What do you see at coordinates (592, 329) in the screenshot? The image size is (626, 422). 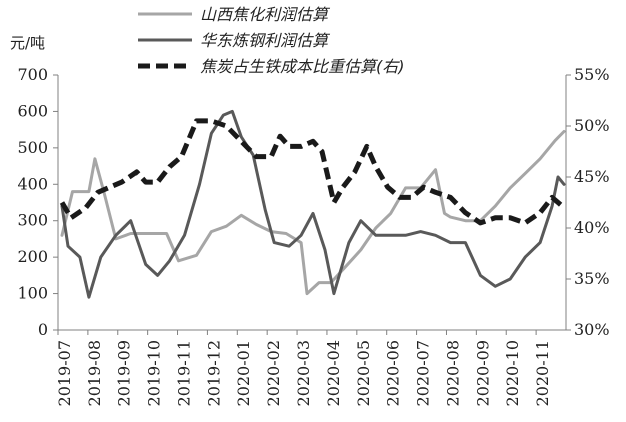 I see `y-right-tick-label: 30%` at bounding box center [592, 329].